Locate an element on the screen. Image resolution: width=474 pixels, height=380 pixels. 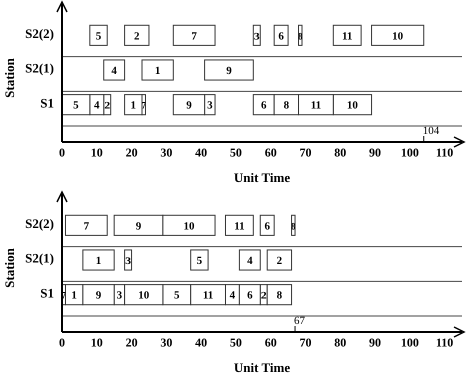
annotation: 104 is located at coordinates (431, 131).